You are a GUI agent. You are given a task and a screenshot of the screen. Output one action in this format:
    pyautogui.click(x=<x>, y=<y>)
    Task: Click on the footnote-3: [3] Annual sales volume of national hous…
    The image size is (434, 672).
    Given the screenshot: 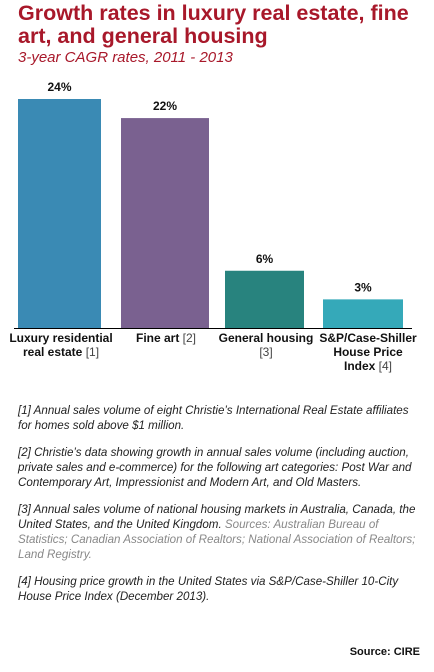 What is the action you would take?
    pyautogui.click(x=220, y=532)
    